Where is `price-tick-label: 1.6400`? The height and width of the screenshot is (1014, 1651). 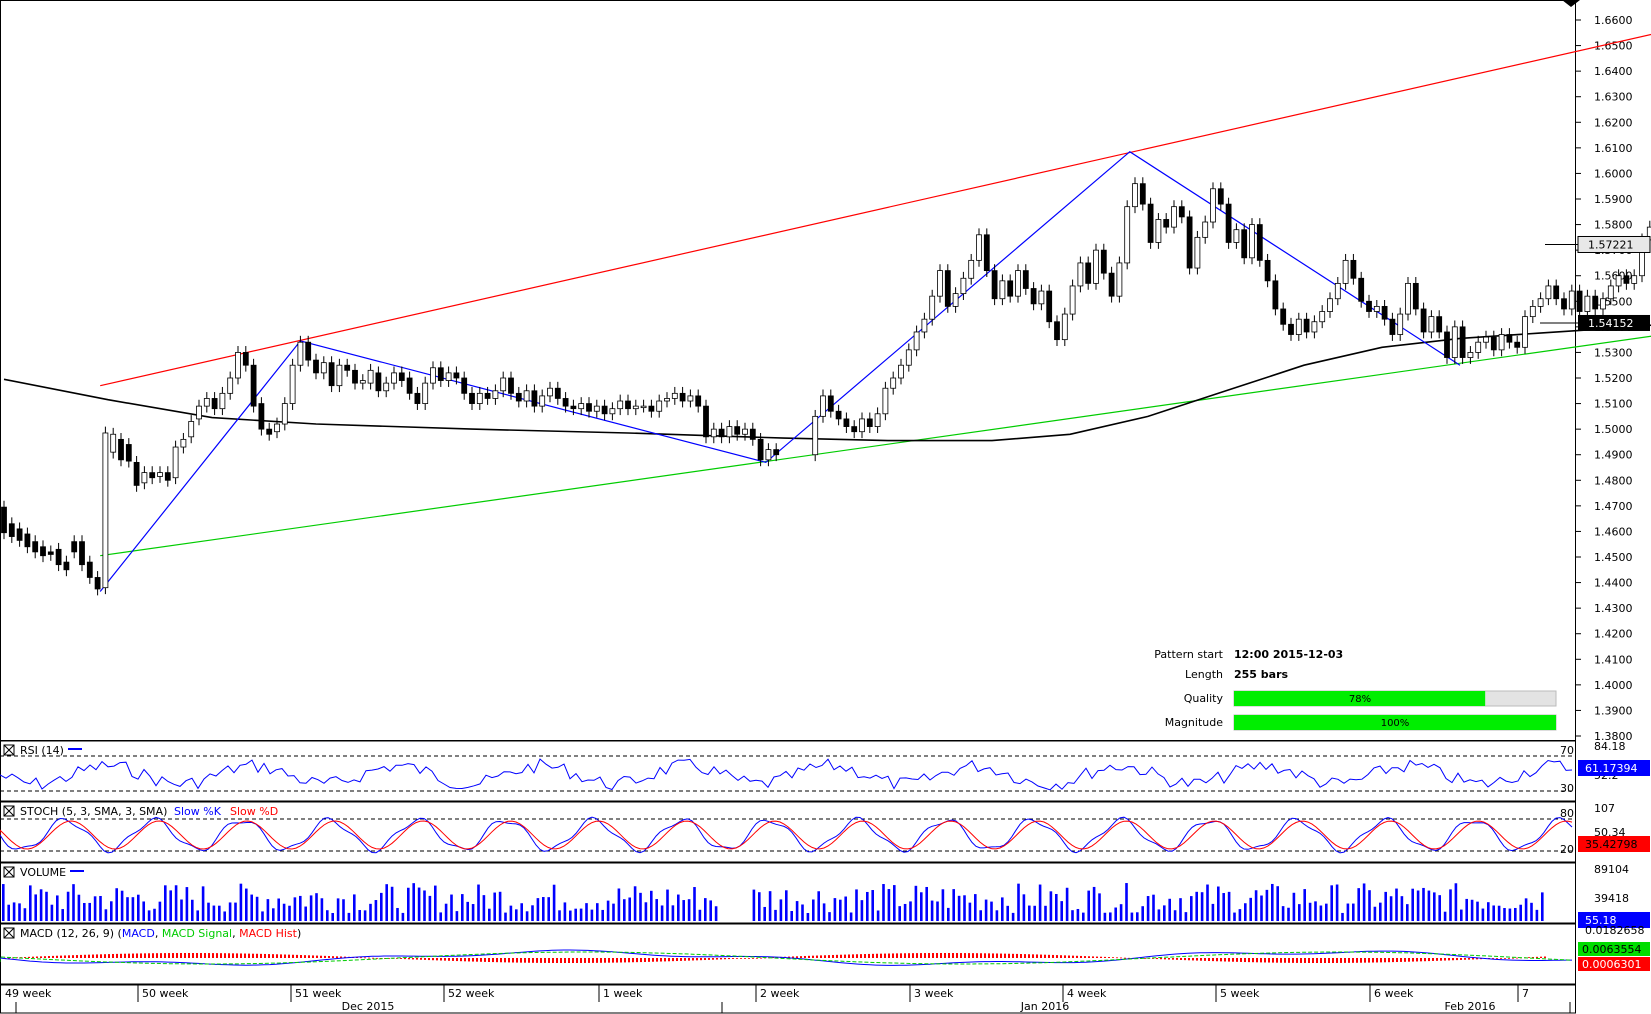 price-tick-label: 1.6400 is located at coordinates (1613, 71).